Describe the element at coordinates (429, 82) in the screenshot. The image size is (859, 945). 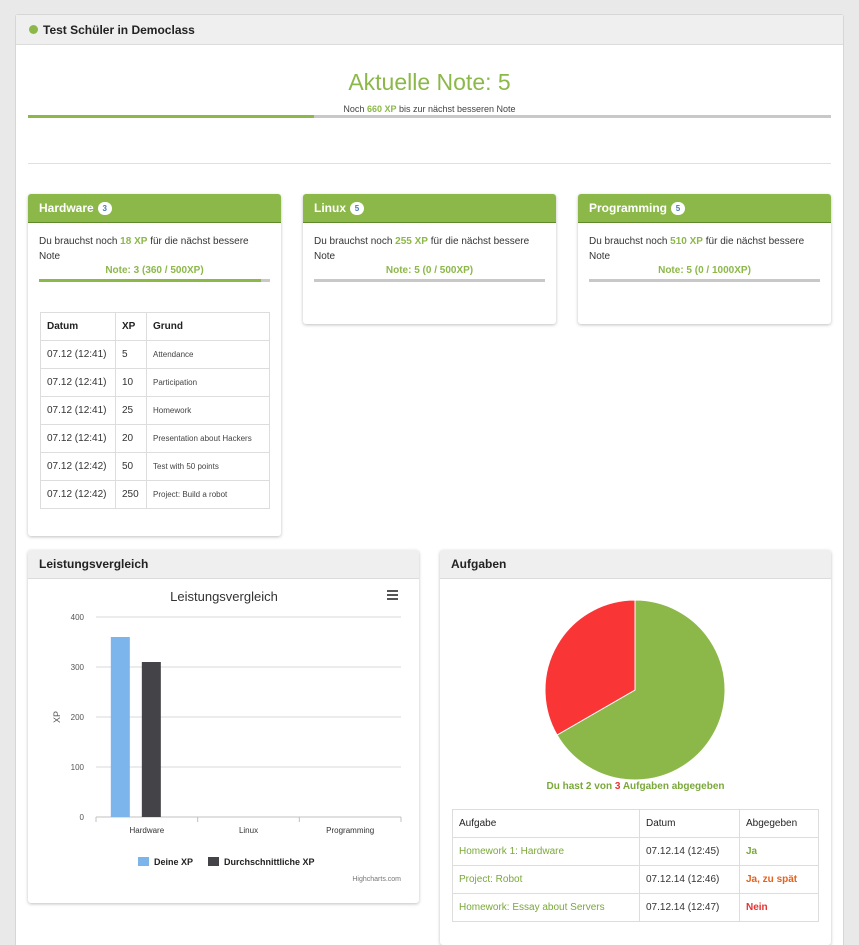
I see `current-grade: Aktuelle Note: 5` at that location.